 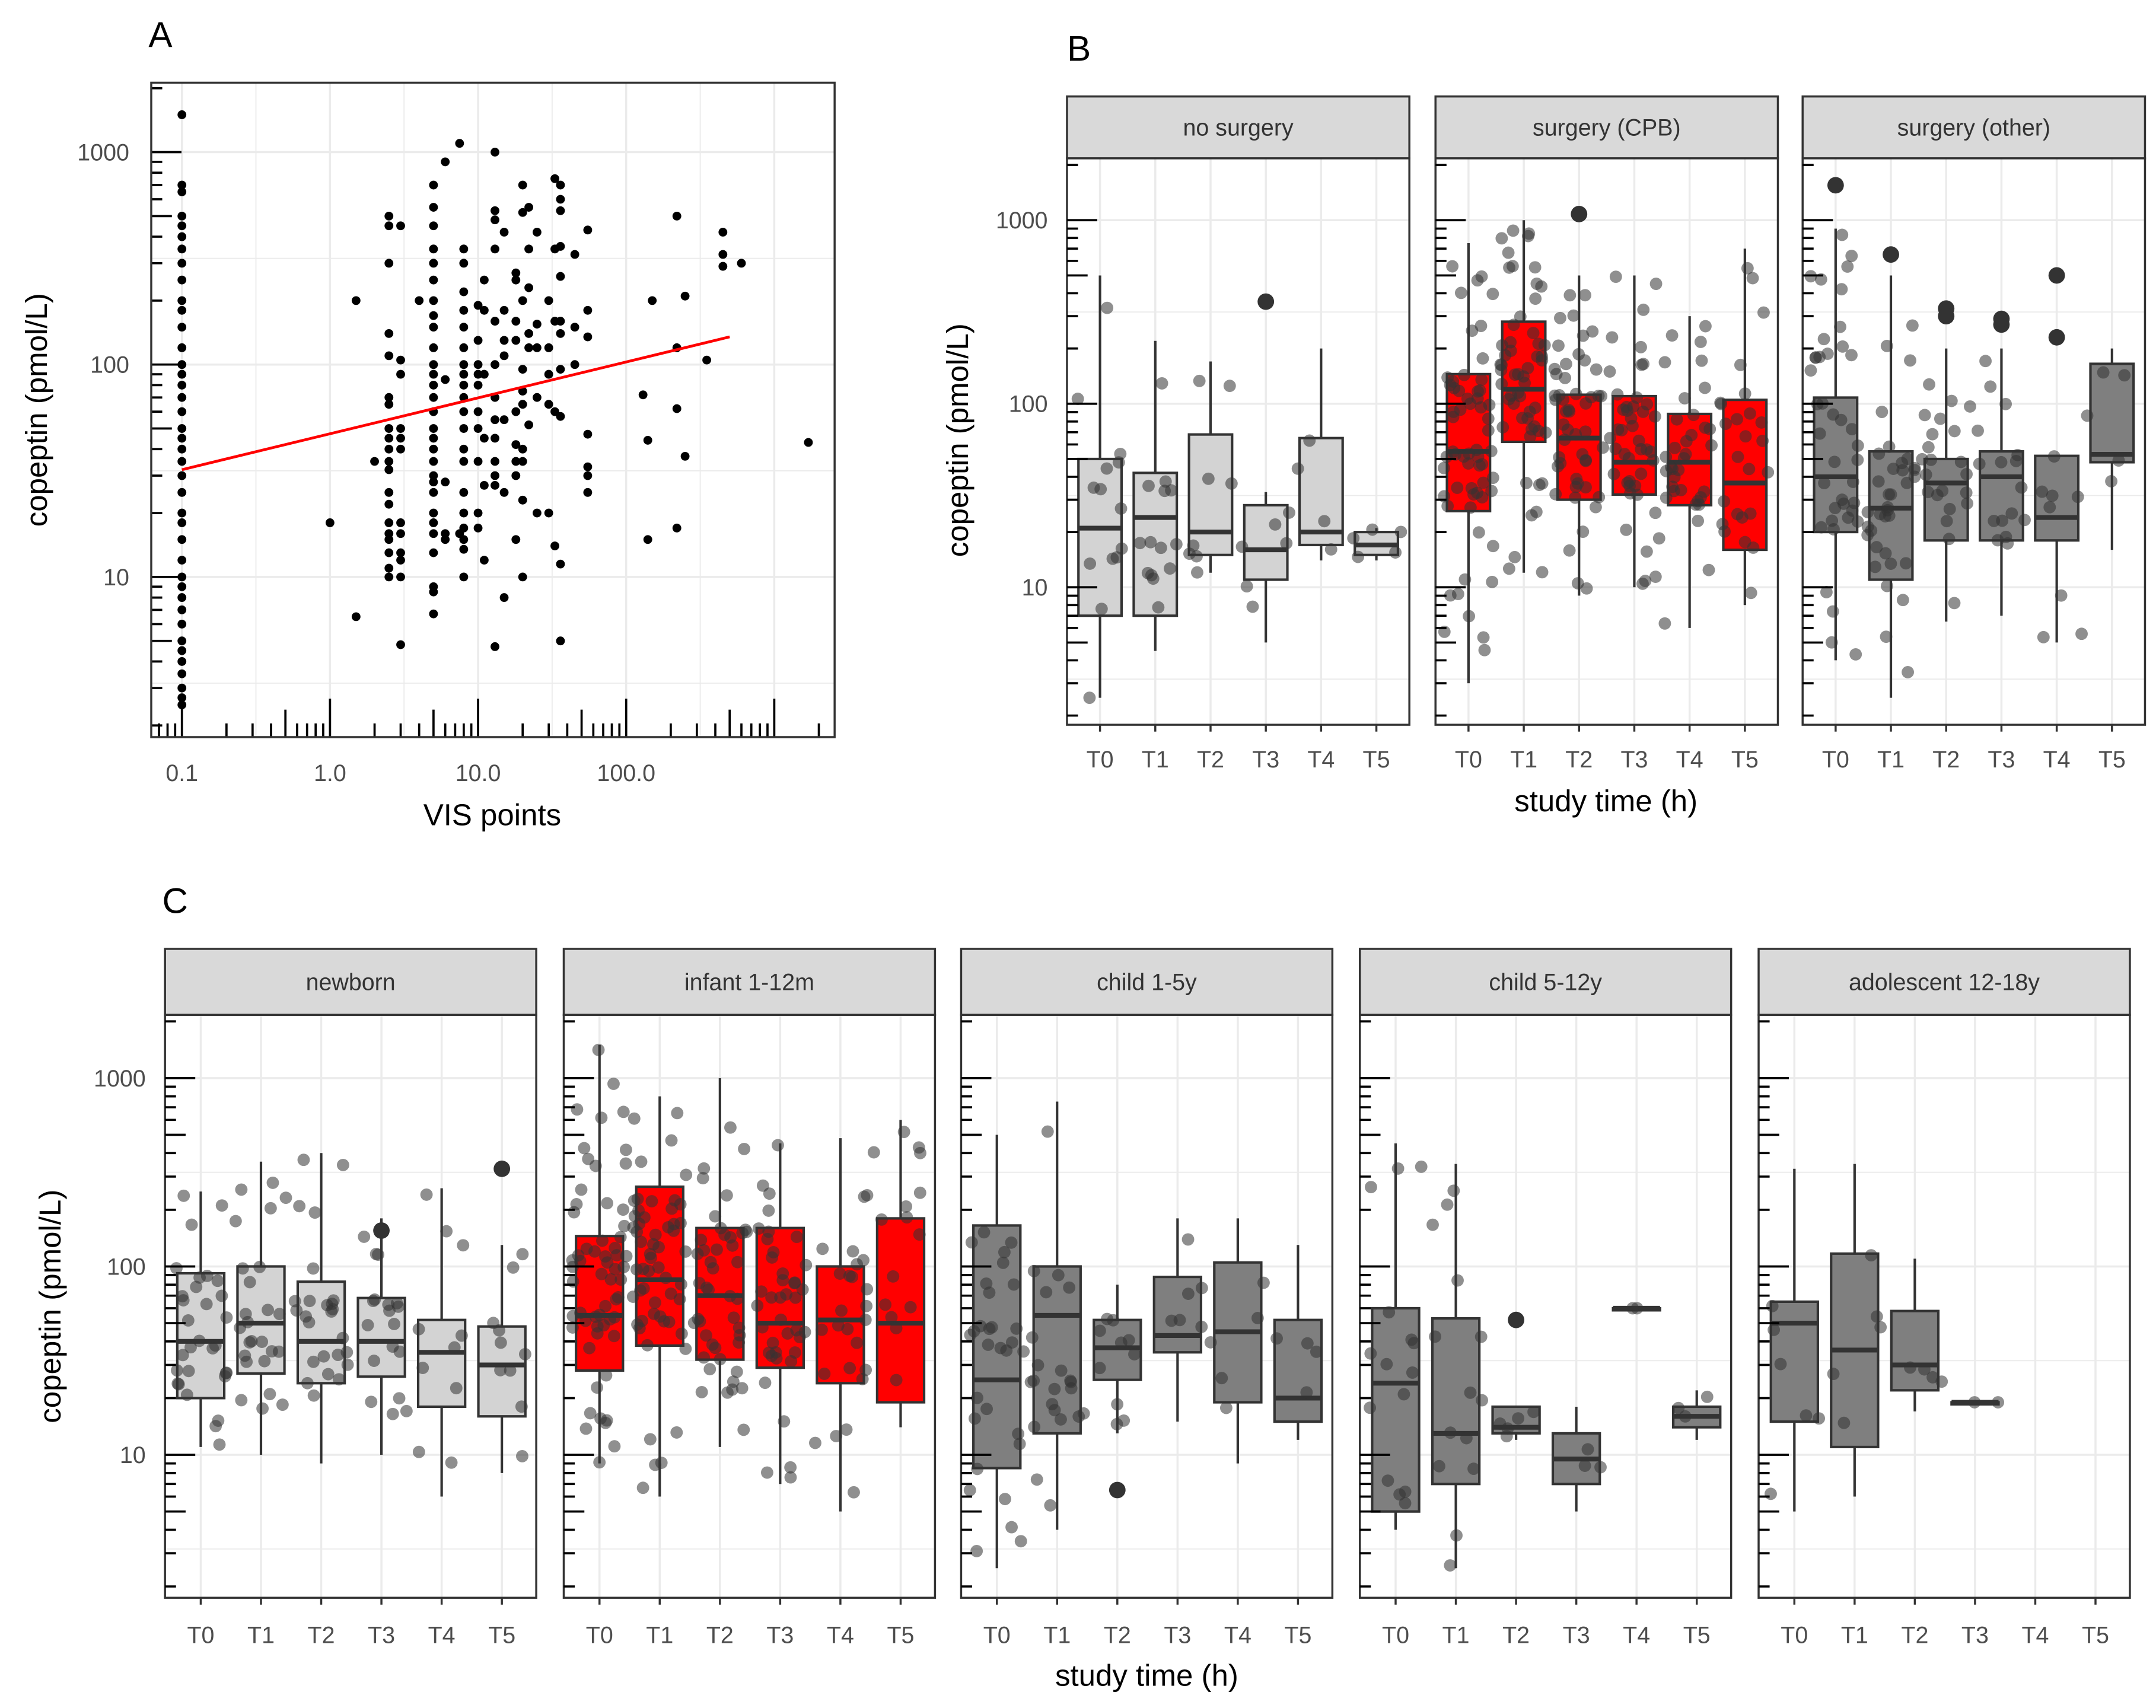 I want to click on facet-no-surgery, so click(x=1238, y=414).